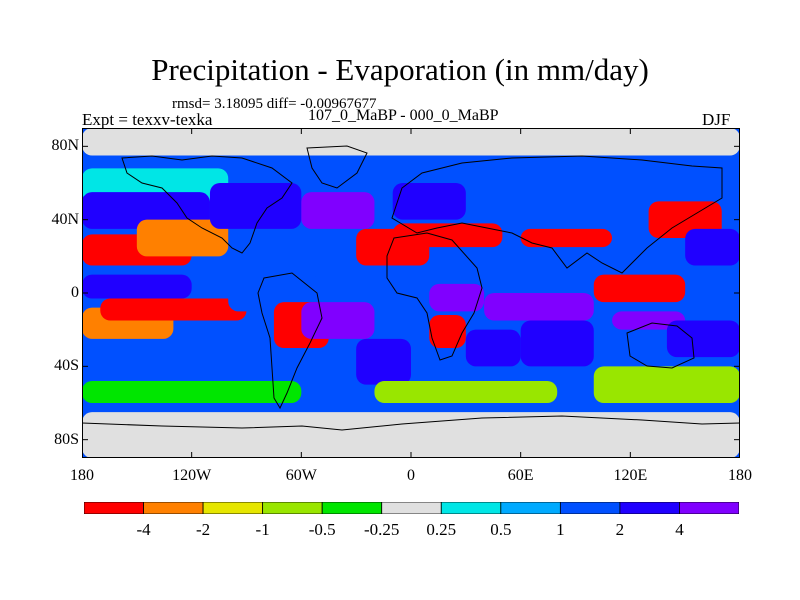 The width and height of the screenshot is (800, 600). What do you see at coordinates (382, 529) in the screenshot?
I see `colorbar-label-4: -0.25` at bounding box center [382, 529].